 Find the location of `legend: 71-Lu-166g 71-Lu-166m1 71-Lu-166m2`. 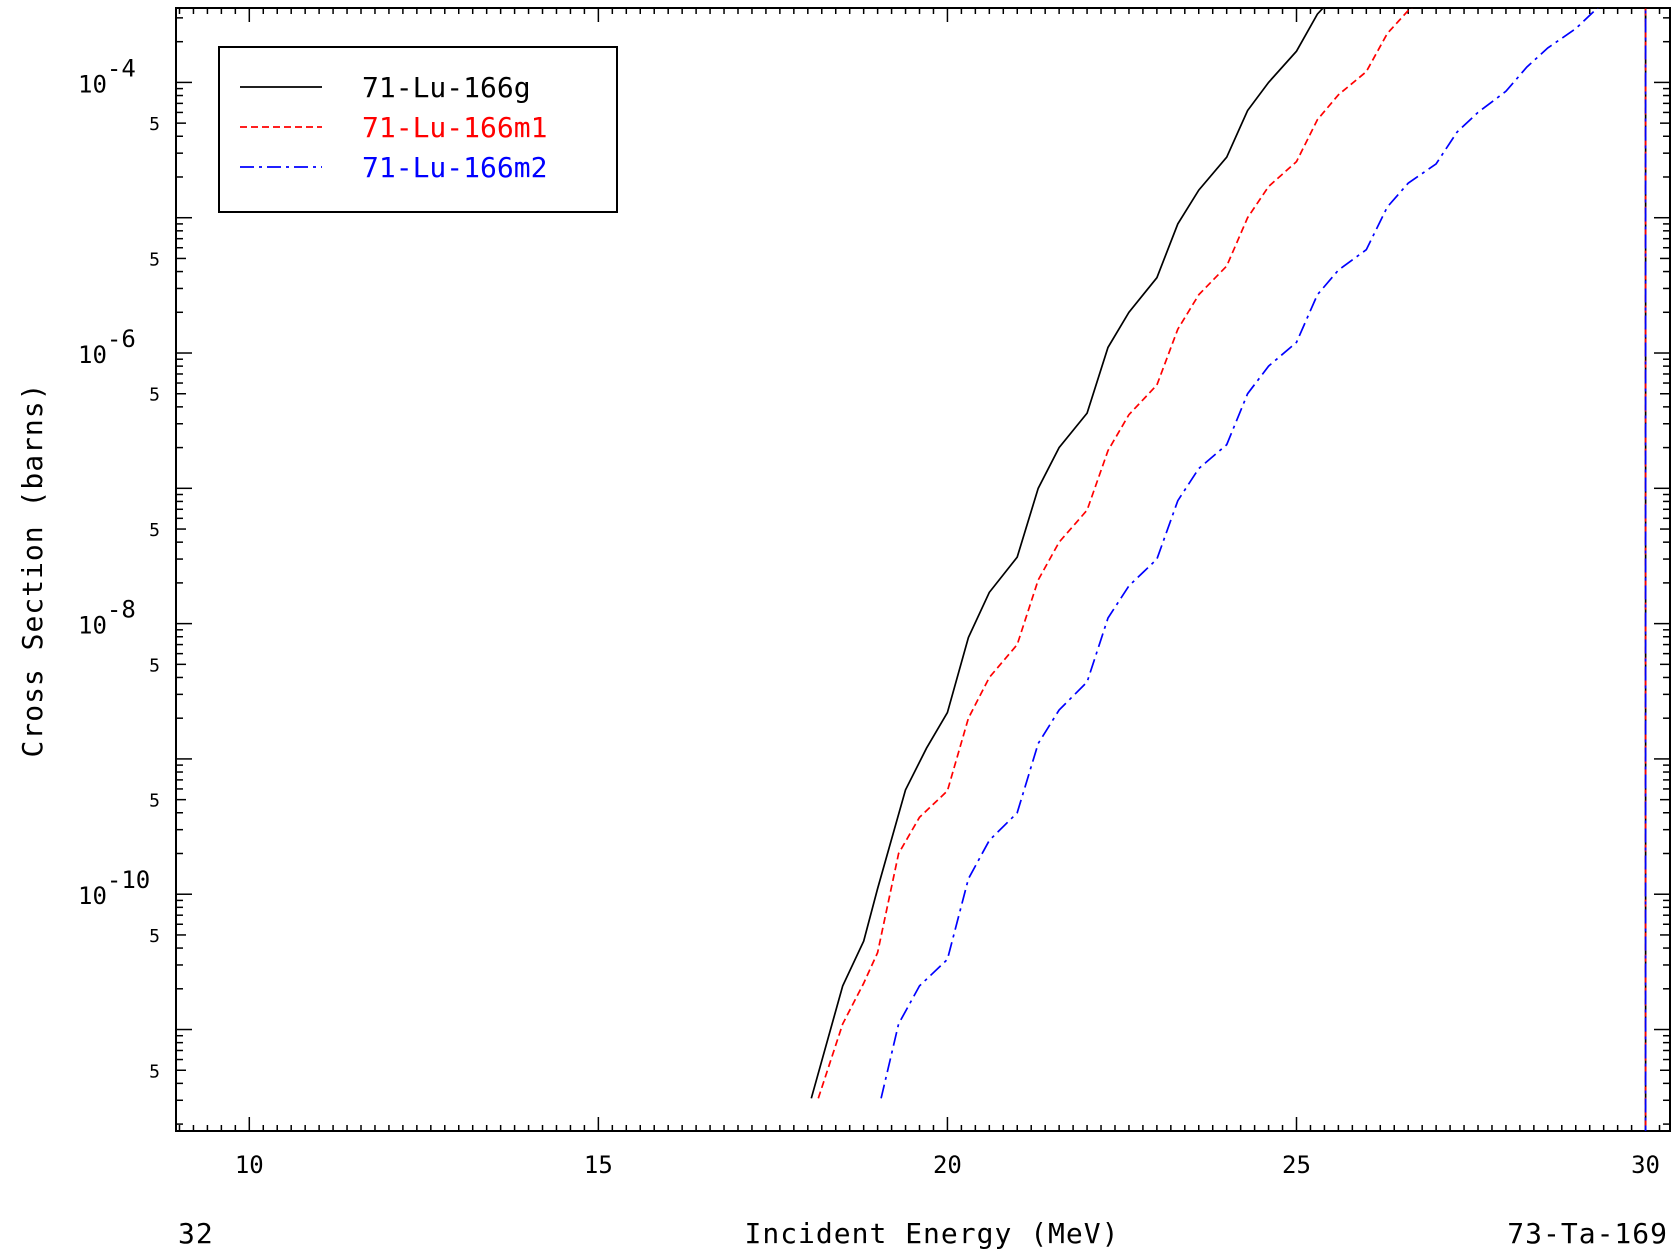

legend: 71-Lu-166g 71-Lu-166m1 71-Lu-166m2 is located at coordinates (418, 129).